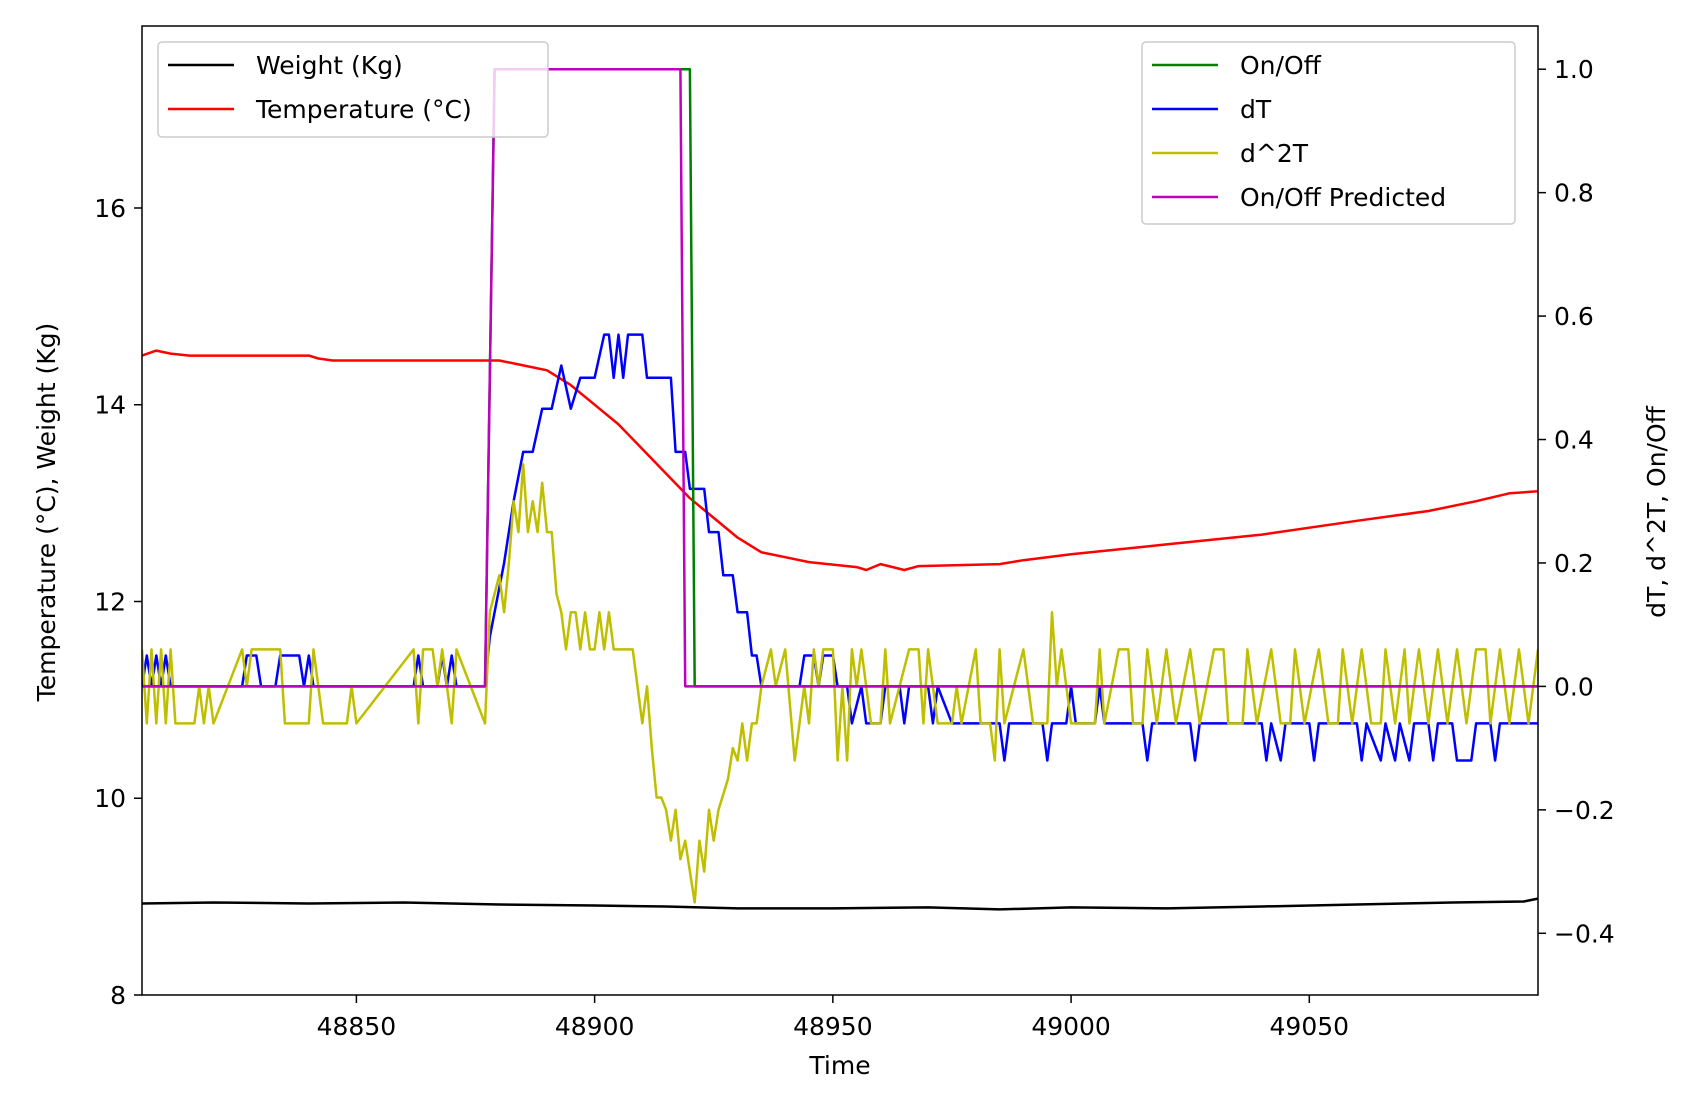  What do you see at coordinates (1574, 193) in the screenshot?
I see `right-tick-label: 0.8` at bounding box center [1574, 193].